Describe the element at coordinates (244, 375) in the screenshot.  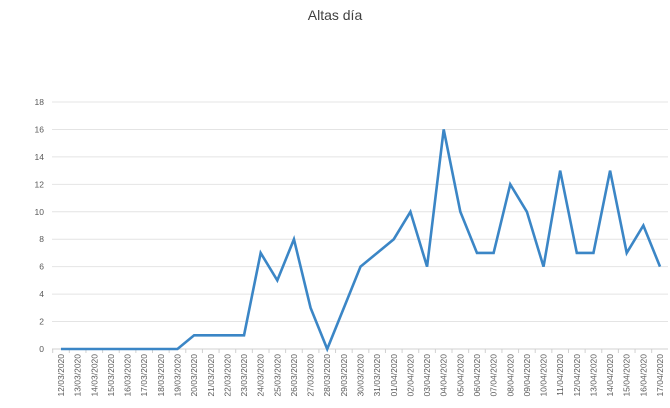
I see `x-tick-label: 23/03/2020` at that location.